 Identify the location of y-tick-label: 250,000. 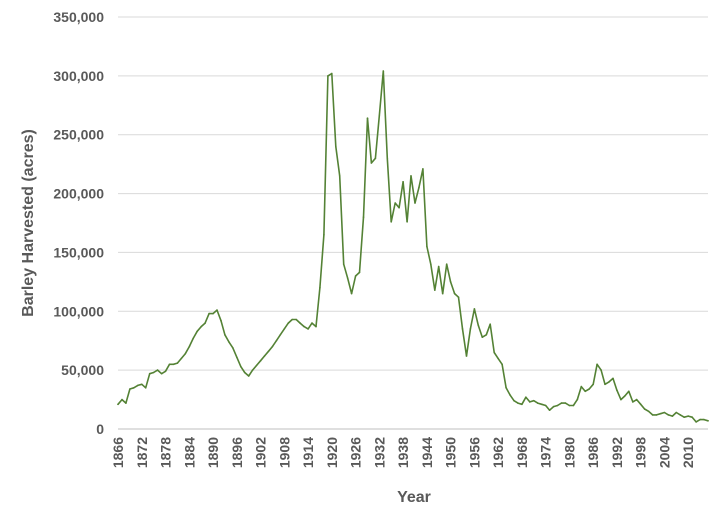
(78, 135).